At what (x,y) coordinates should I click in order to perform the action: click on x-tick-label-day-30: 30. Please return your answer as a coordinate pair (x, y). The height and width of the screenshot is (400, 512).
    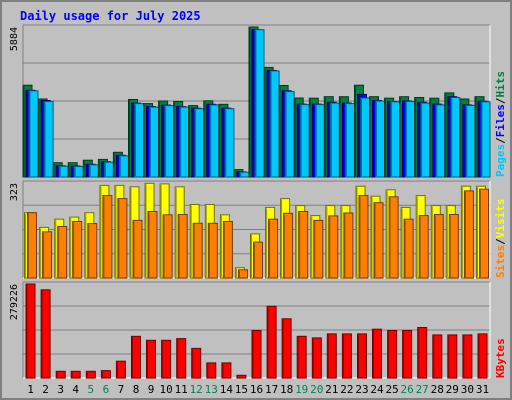
    Looking at the image, I should click on (467, 389).